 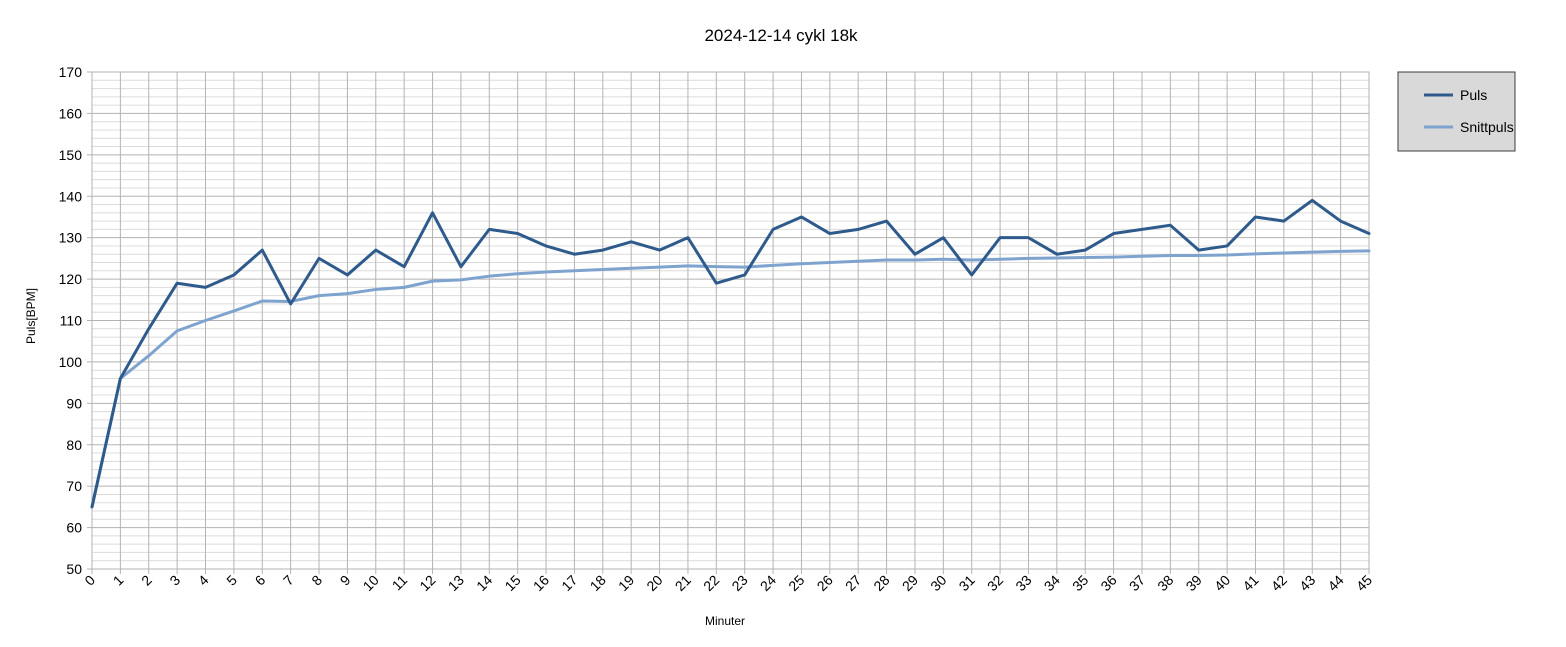 What do you see at coordinates (683, 583) in the screenshot?
I see `x-tick-label: 21` at bounding box center [683, 583].